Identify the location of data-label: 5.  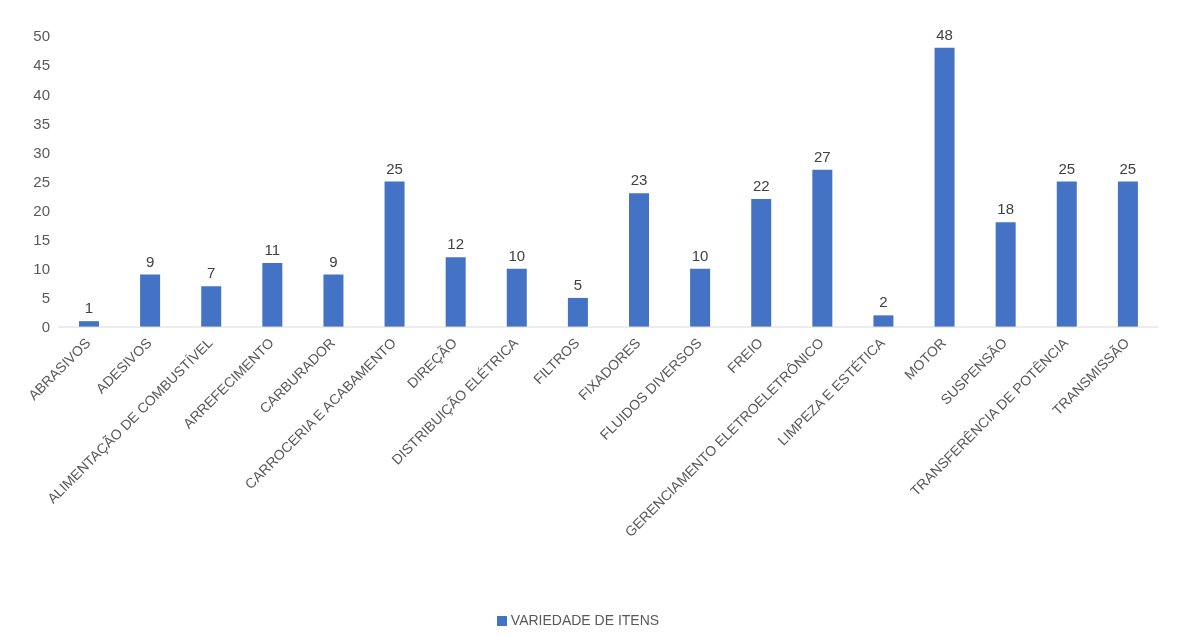
(578, 284).